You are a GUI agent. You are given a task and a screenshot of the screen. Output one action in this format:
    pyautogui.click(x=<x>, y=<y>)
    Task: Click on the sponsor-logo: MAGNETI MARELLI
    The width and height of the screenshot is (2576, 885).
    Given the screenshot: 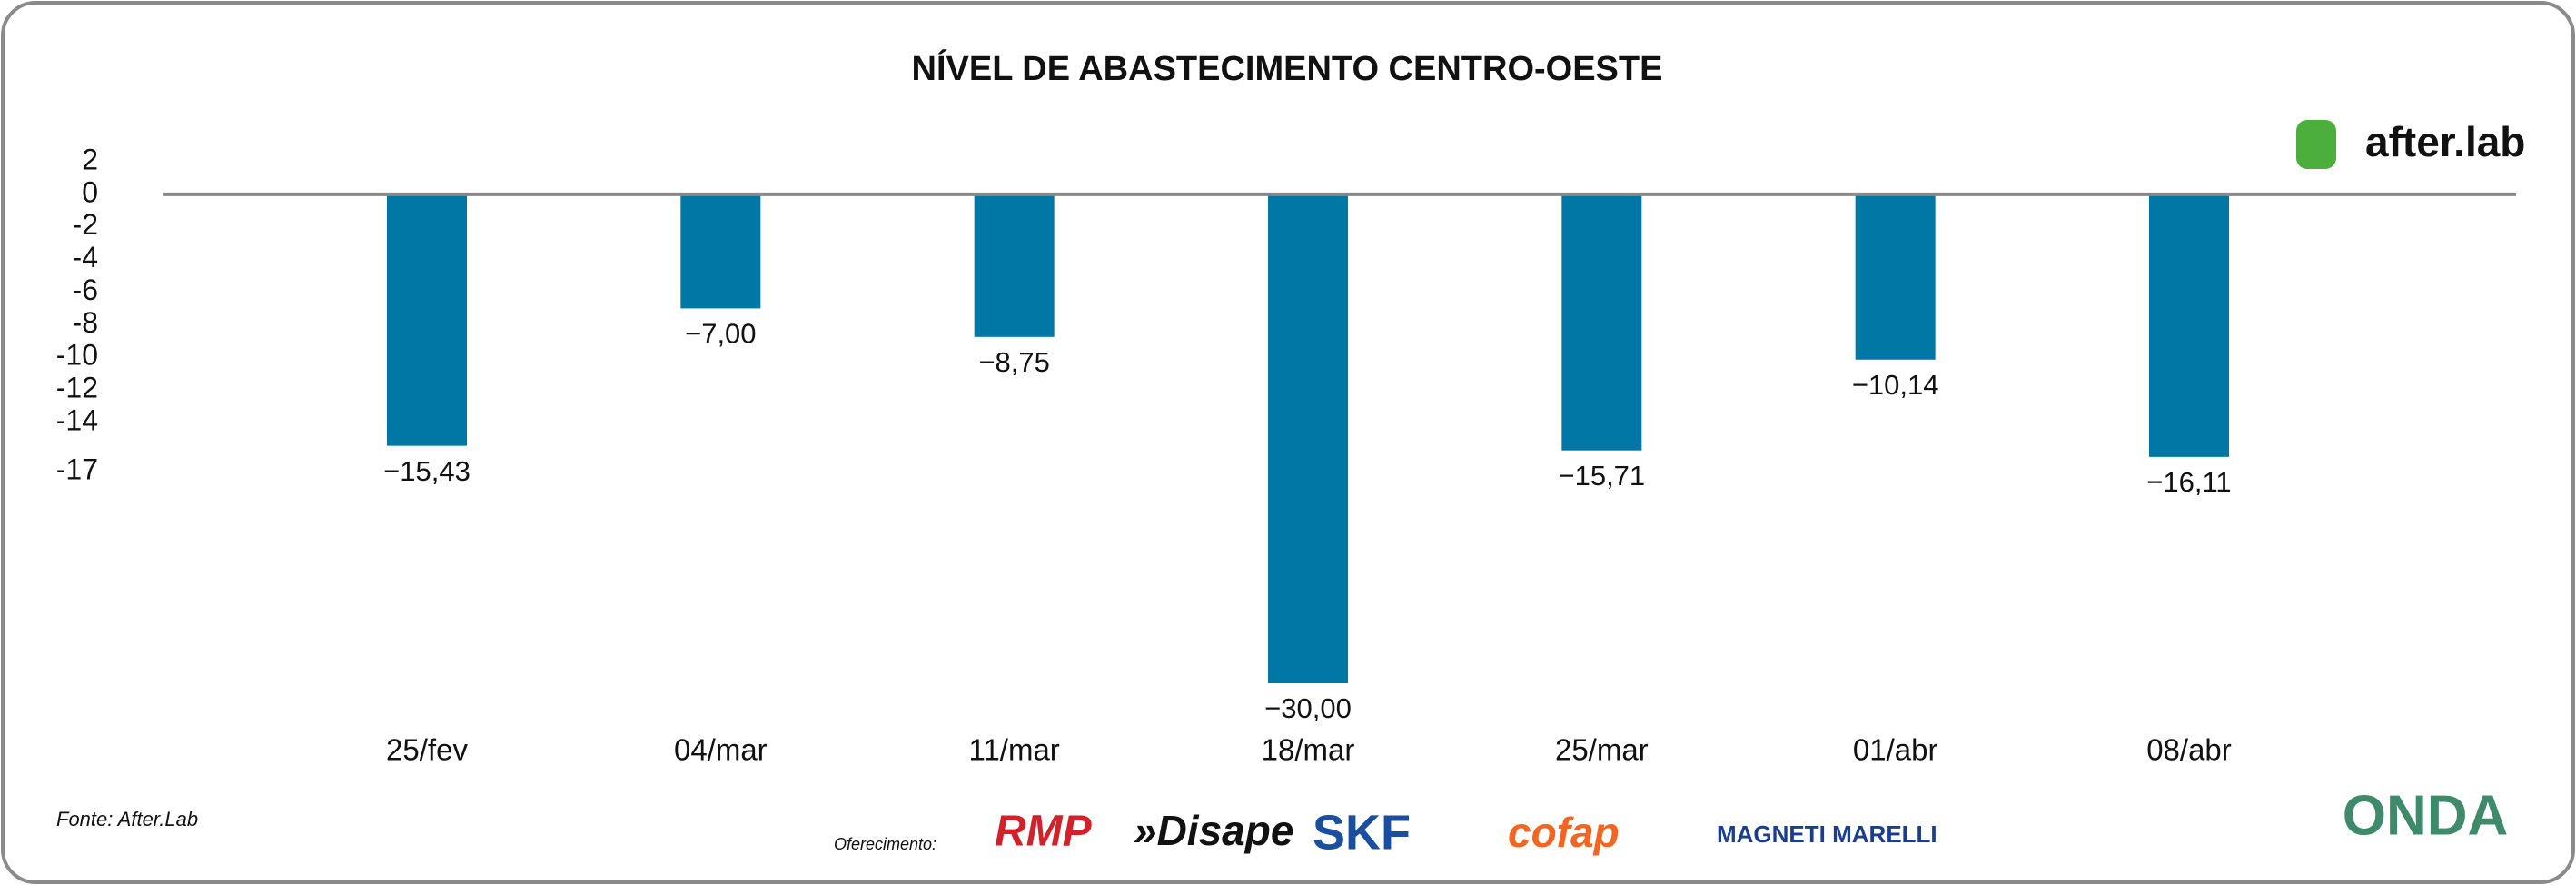 What is the action you would take?
    pyautogui.click(x=1827, y=834)
    